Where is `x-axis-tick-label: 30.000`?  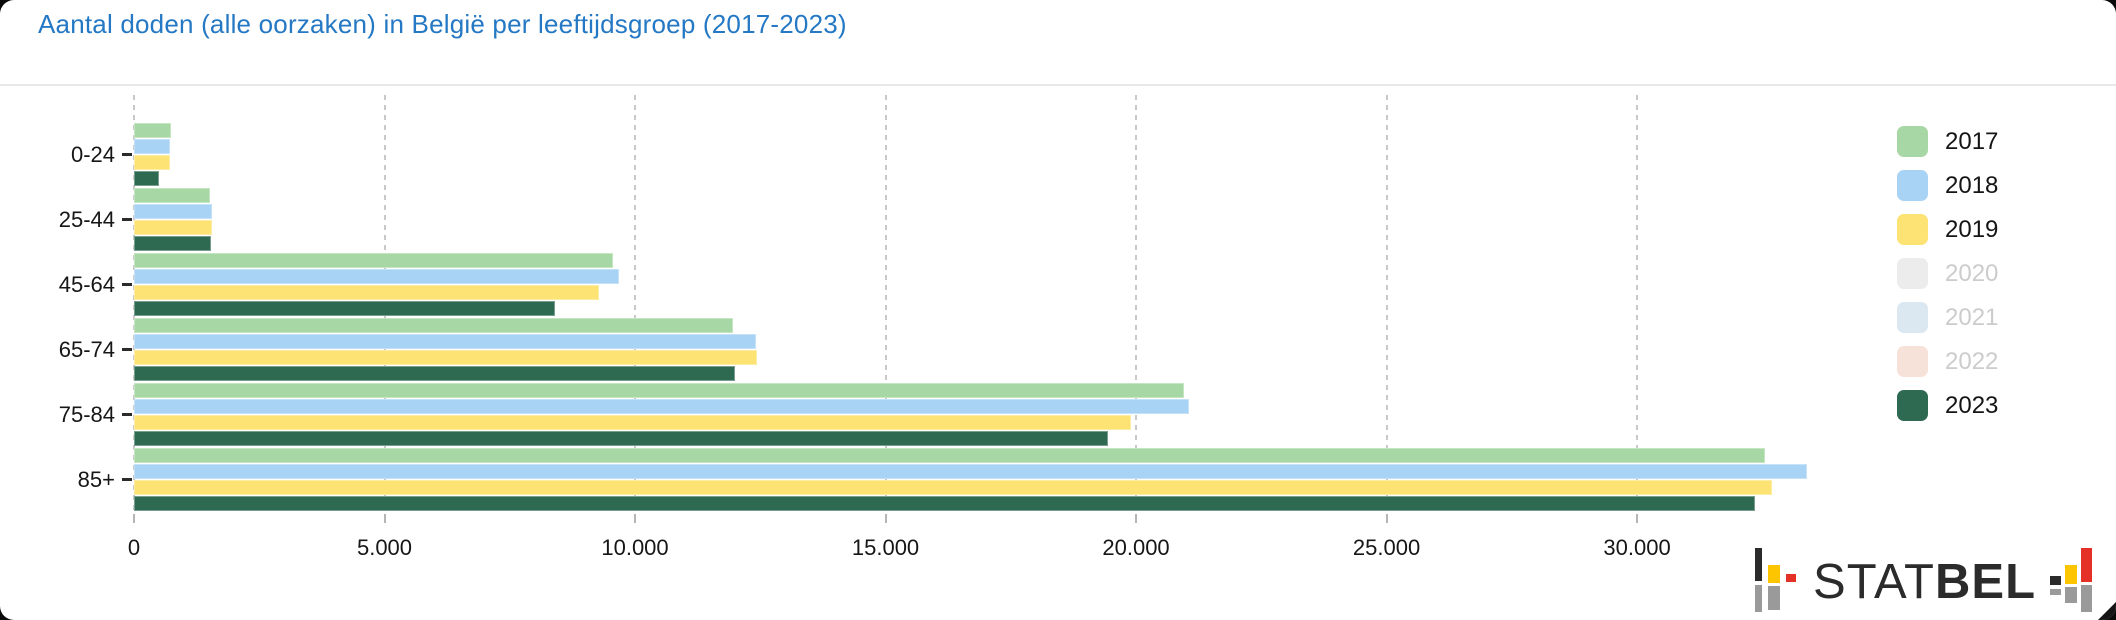
x-axis-tick-label: 30.000 is located at coordinates (1637, 547).